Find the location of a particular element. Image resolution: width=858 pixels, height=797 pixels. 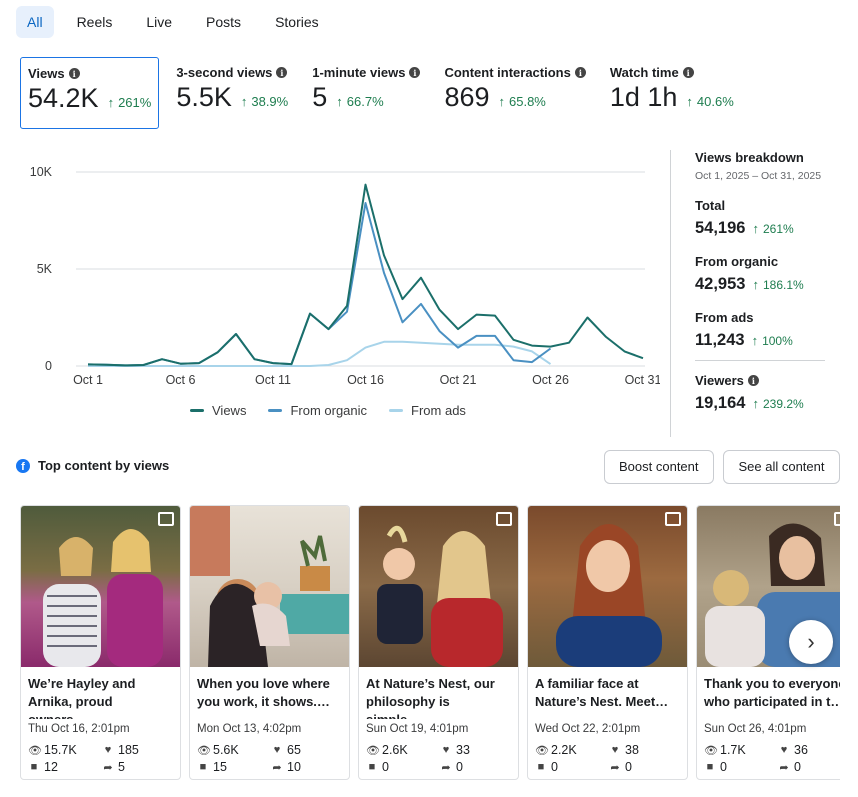

see-all-content-button: See all content is located at coordinates (781, 467).